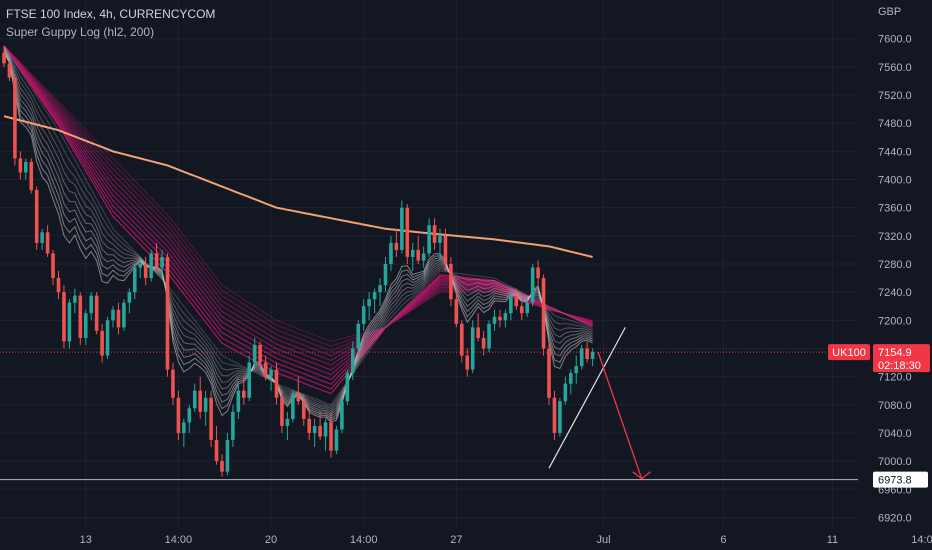 This screenshot has width=932, height=550. I want to click on price-tick-label: 6920.0, so click(895, 518).